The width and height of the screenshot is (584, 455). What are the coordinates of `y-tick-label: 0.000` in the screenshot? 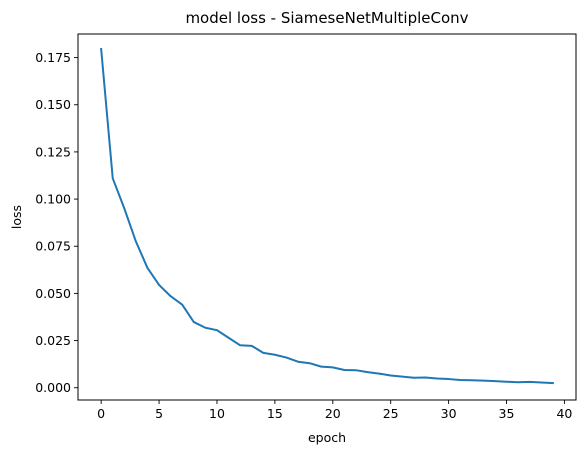 It's located at (53, 387).